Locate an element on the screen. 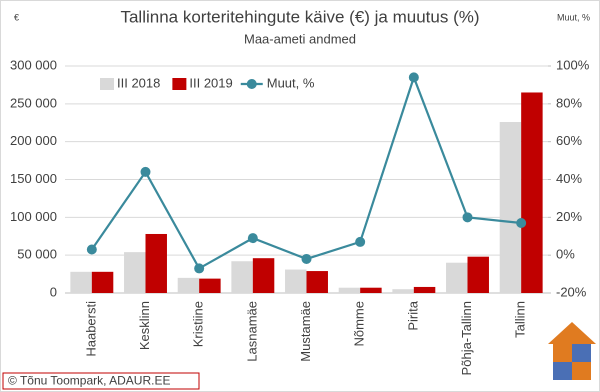 This screenshot has width=600, height=392. y2-tick-label: 80% is located at coordinates (569, 102).